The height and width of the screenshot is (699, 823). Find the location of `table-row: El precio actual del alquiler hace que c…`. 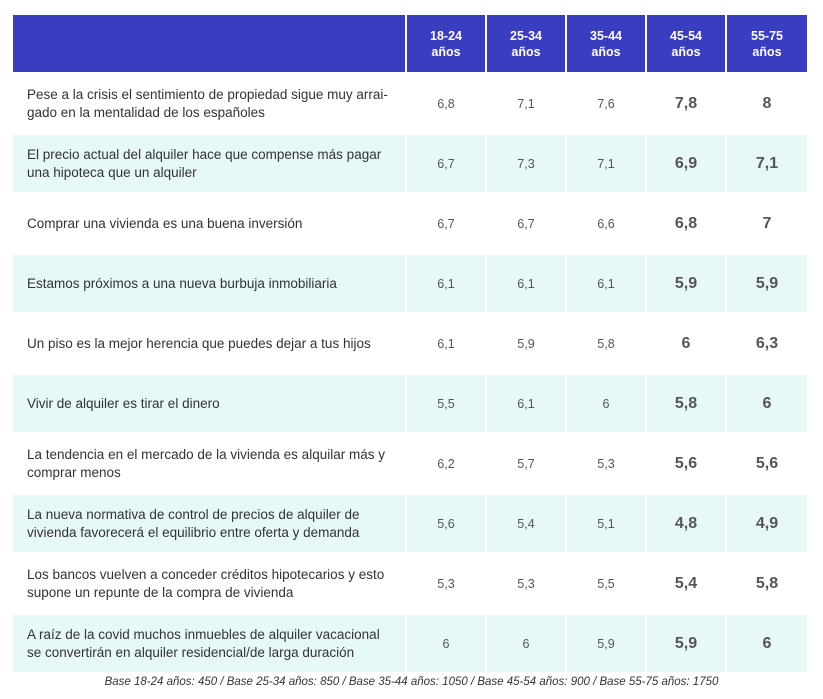

table-row: El precio actual del alquiler hace que c… is located at coordinates (410, 162).